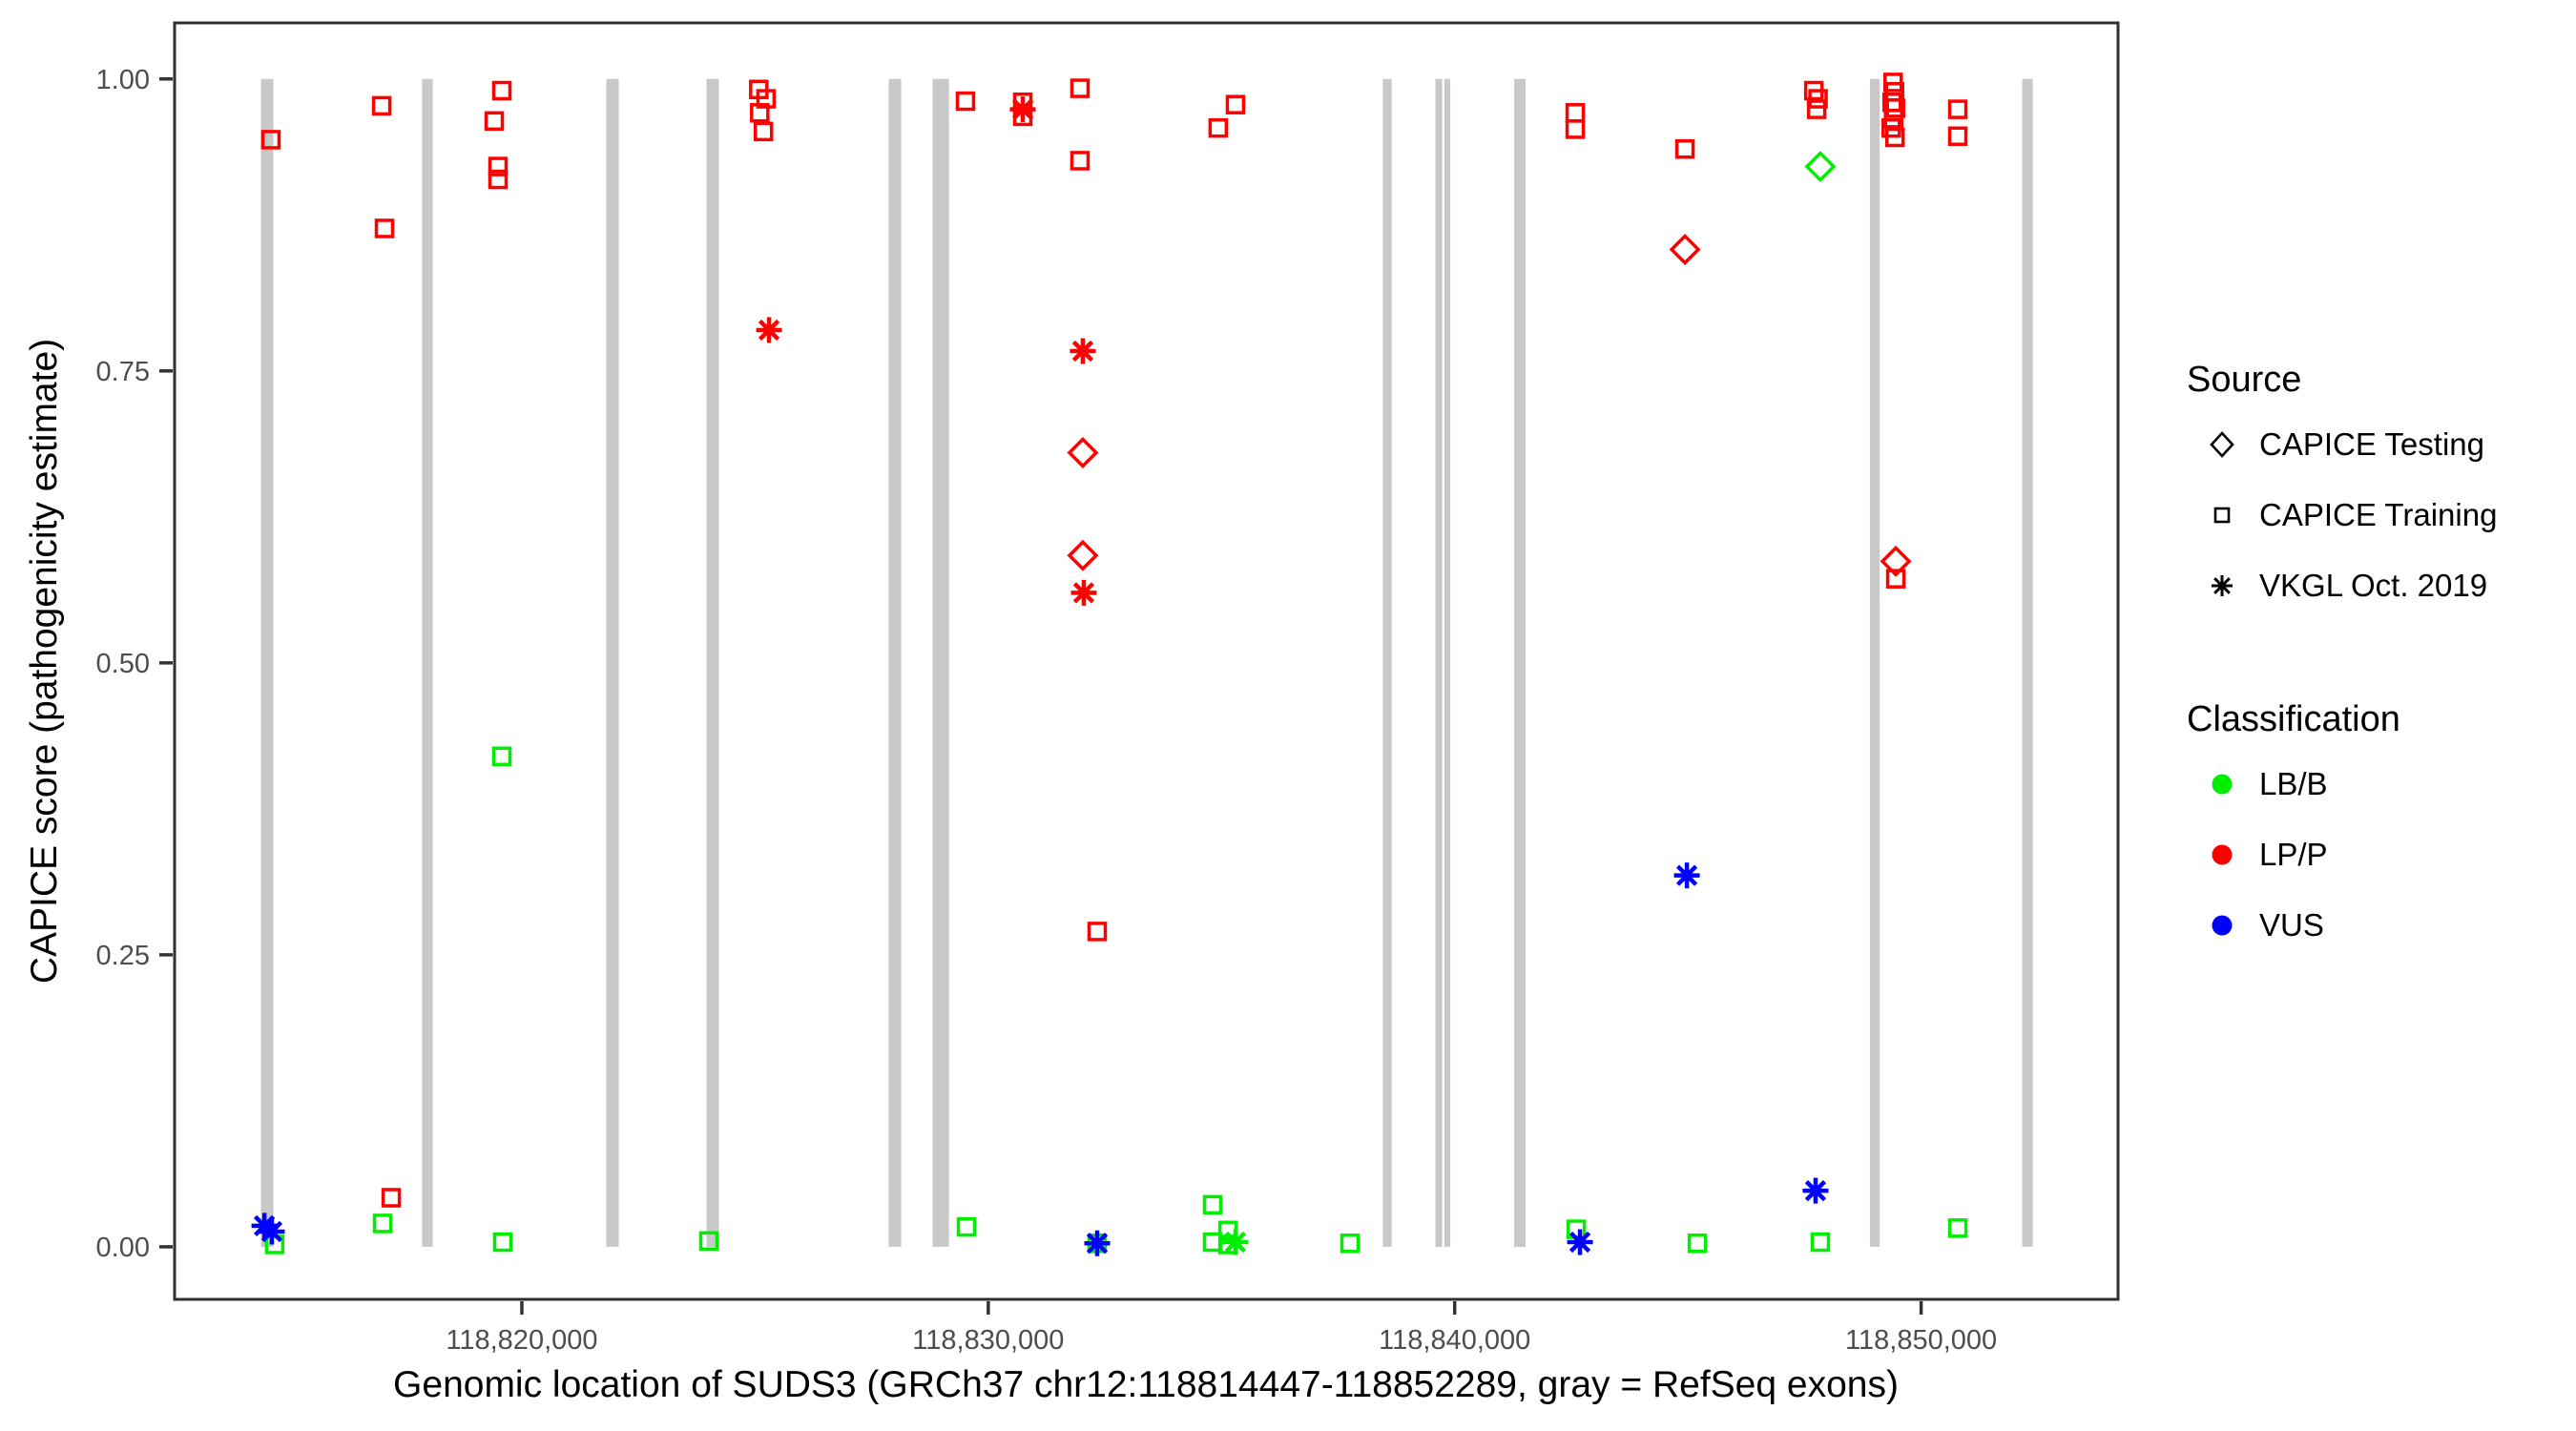 Image resolution: width=2576 pixels, height=1431 pixels. I want to click on legend-item-lbb: LB/B, so click(2377, 784).